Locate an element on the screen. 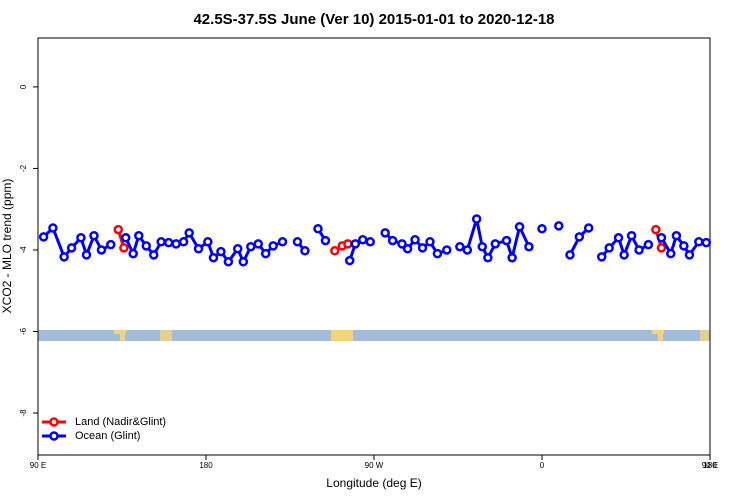 Image resolution: width=750 pixels, height=500 pixels. series-line is located at coordinates (495, 241).